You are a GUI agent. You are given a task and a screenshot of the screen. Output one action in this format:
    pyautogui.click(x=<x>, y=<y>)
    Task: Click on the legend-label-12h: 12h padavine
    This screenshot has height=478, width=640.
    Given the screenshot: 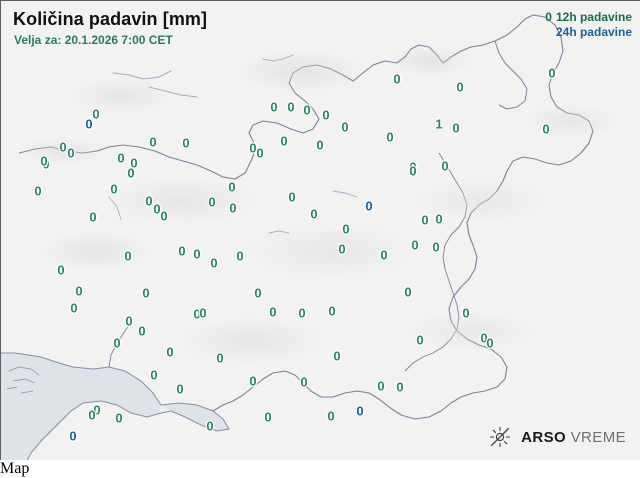 What is the action you would take?
    pyautogui.click(x=593, y=17)
    